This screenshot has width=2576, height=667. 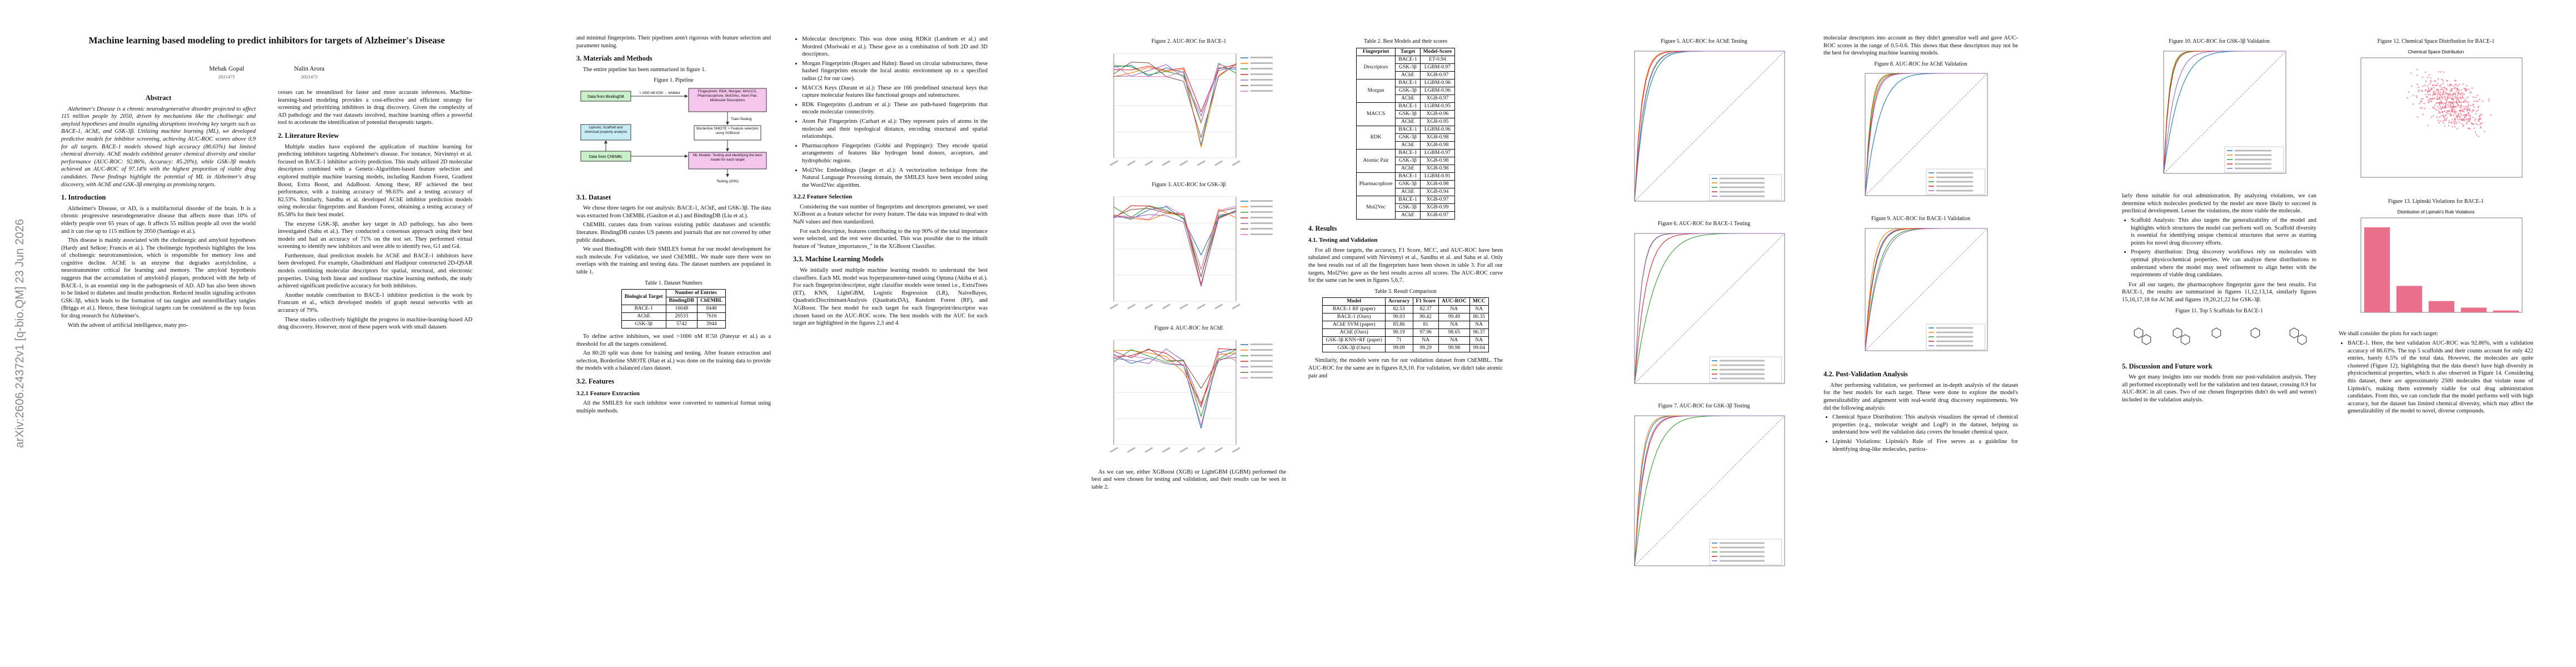 What do you see at coordinates (1479, 332) in the screenshot?
I see `table-cell: 96.37` at bounding box center [1479, 332].